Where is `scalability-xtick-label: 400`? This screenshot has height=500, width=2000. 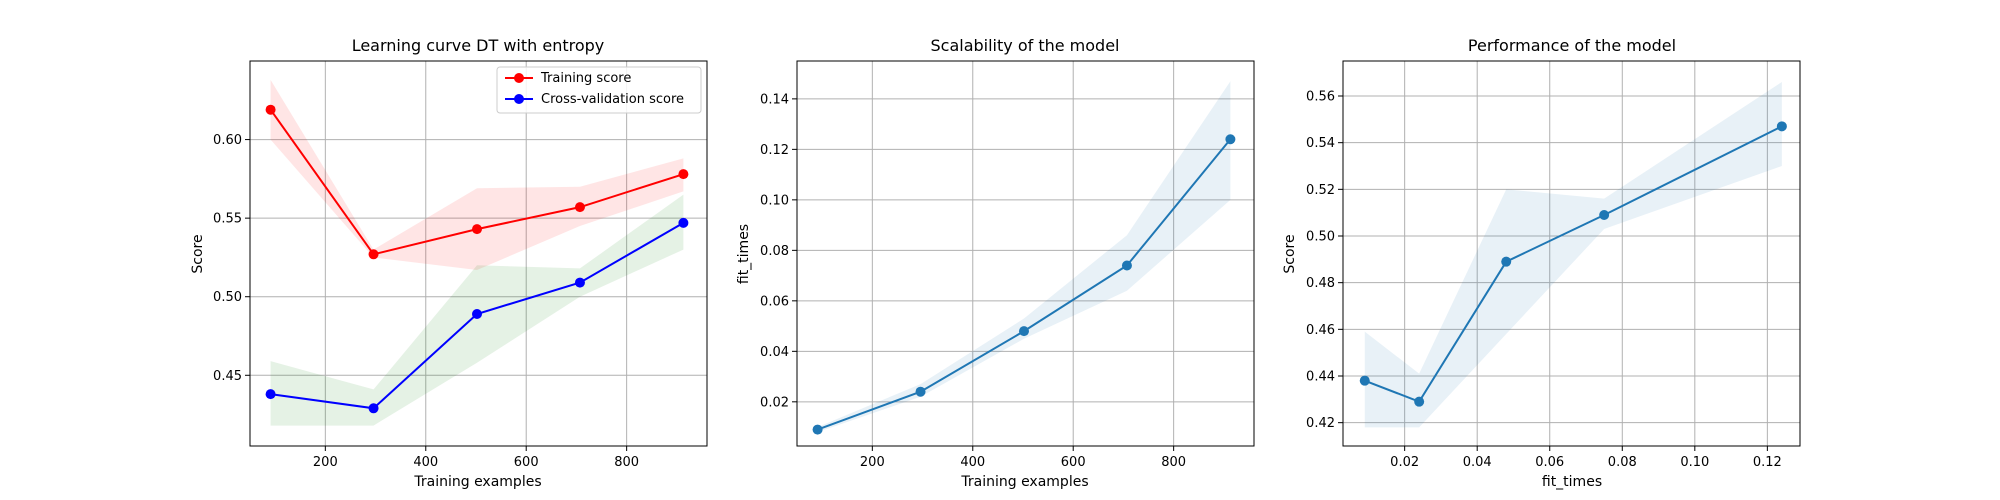
scalability-xtick-label: 400 is located at coordinates (972, 462).